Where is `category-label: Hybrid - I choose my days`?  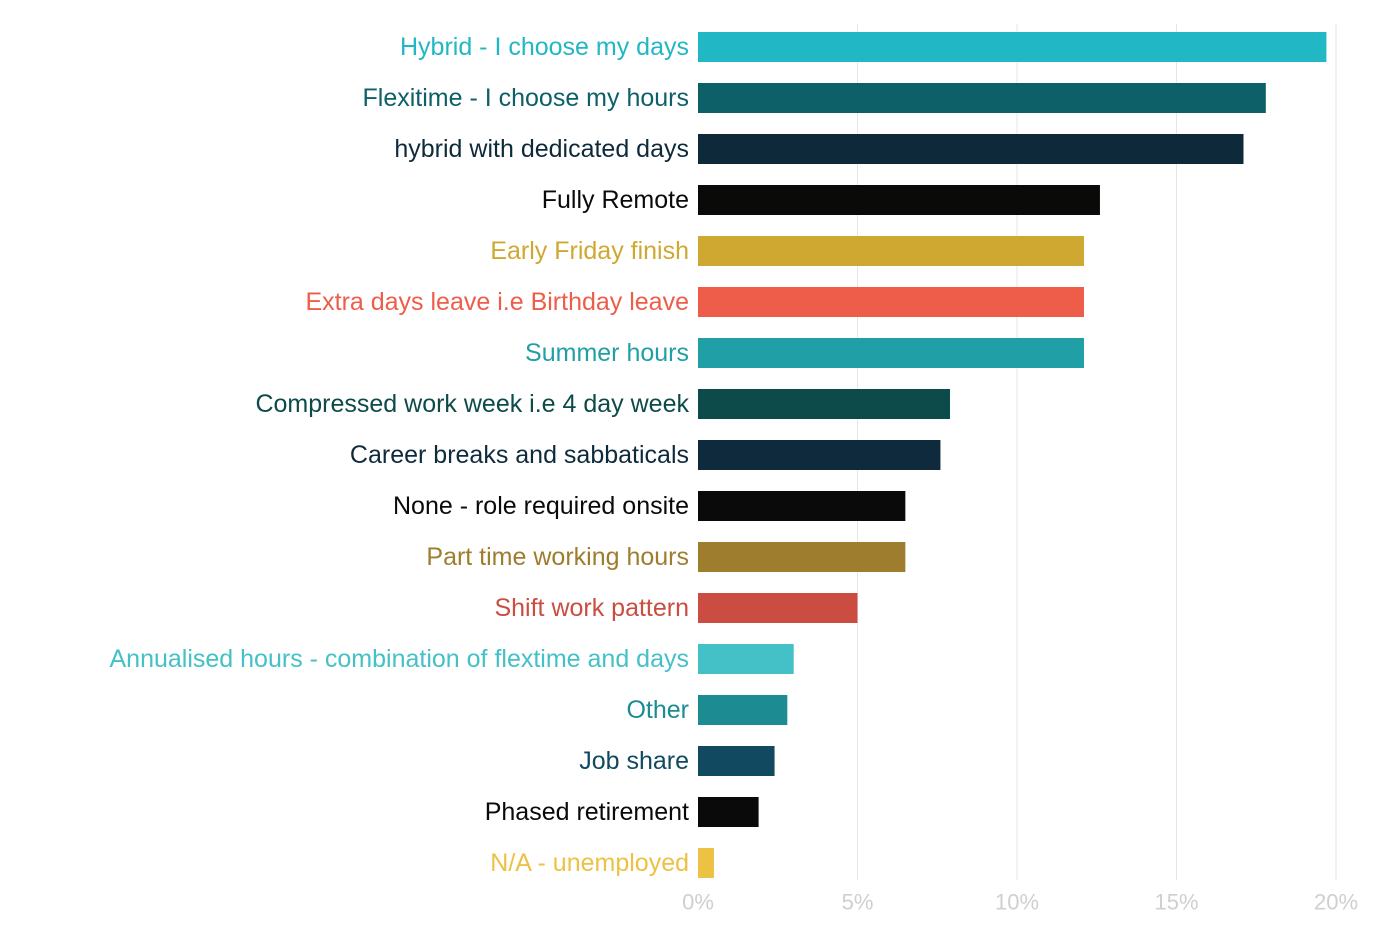 category-label: Hybrid - I choose my days is located at coordinates (544, 47).